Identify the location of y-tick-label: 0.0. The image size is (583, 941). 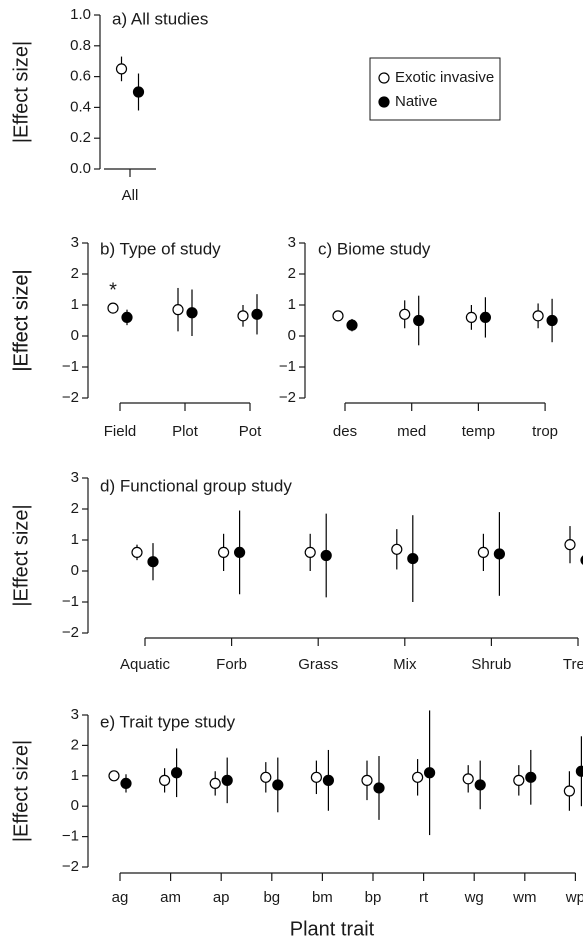
(80, 168).